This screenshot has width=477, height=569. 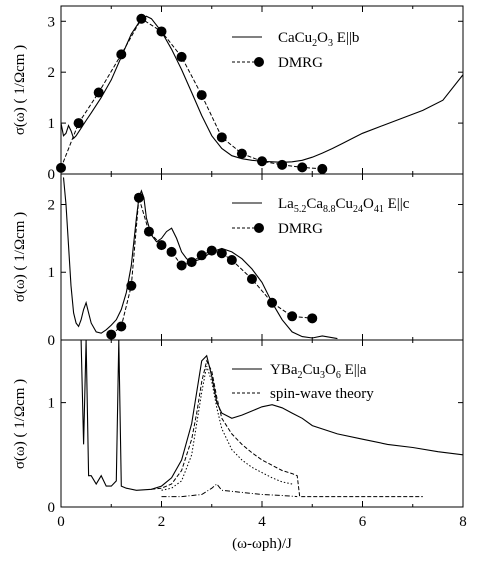 I want to click on x-tick-label: 4, so click(x=262, y=522).